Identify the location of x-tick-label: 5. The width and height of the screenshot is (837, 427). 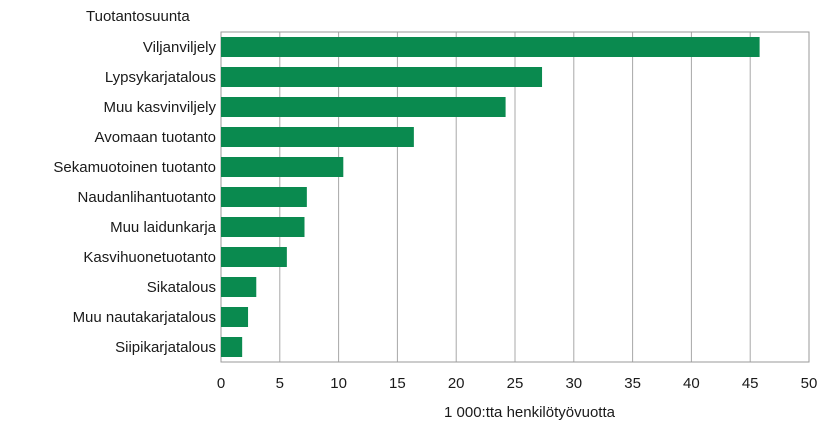
(280, 383).